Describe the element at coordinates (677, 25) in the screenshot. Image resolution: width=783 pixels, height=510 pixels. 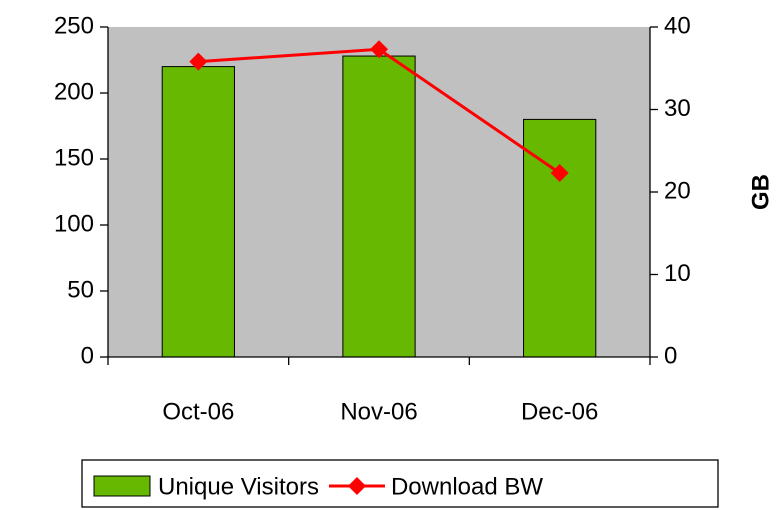
I see `y2-tick-label: 40` at that location.